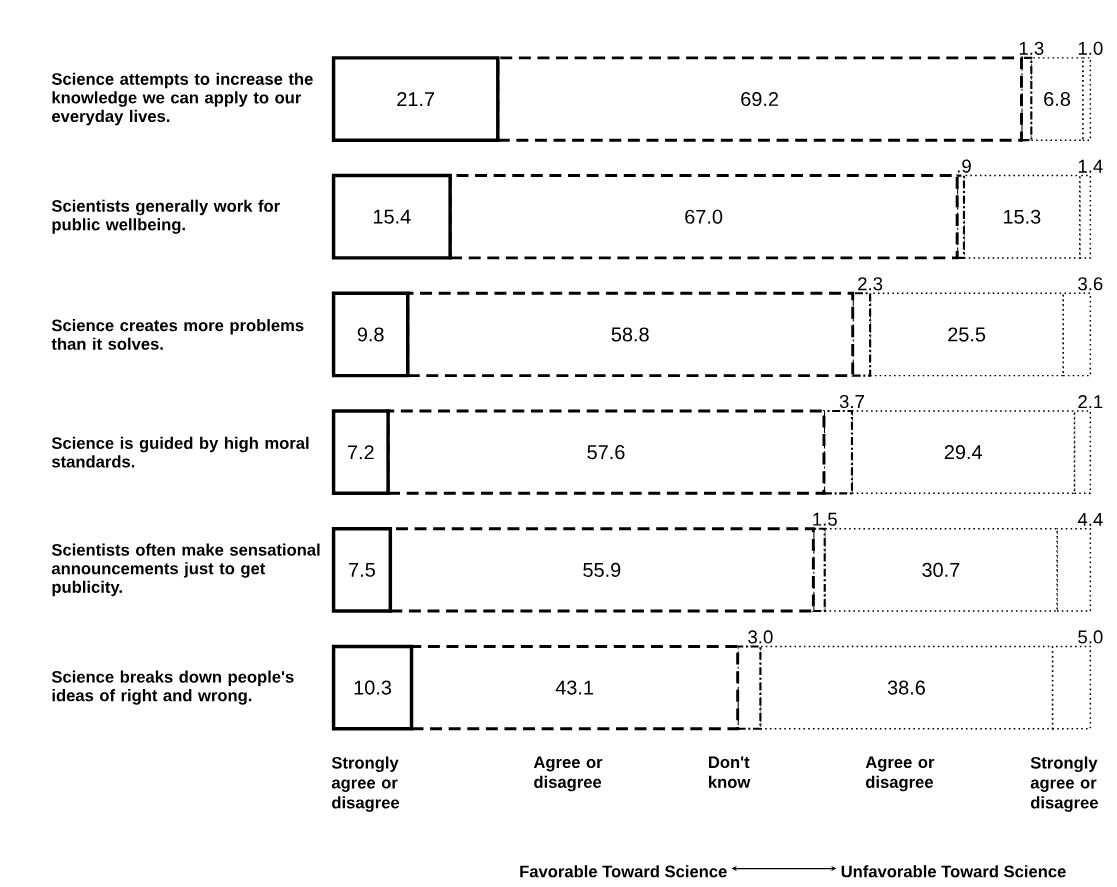 The height and width of the screenshot is (887, 1117). I want to click on data-label: 3.0, so click(760, 637).